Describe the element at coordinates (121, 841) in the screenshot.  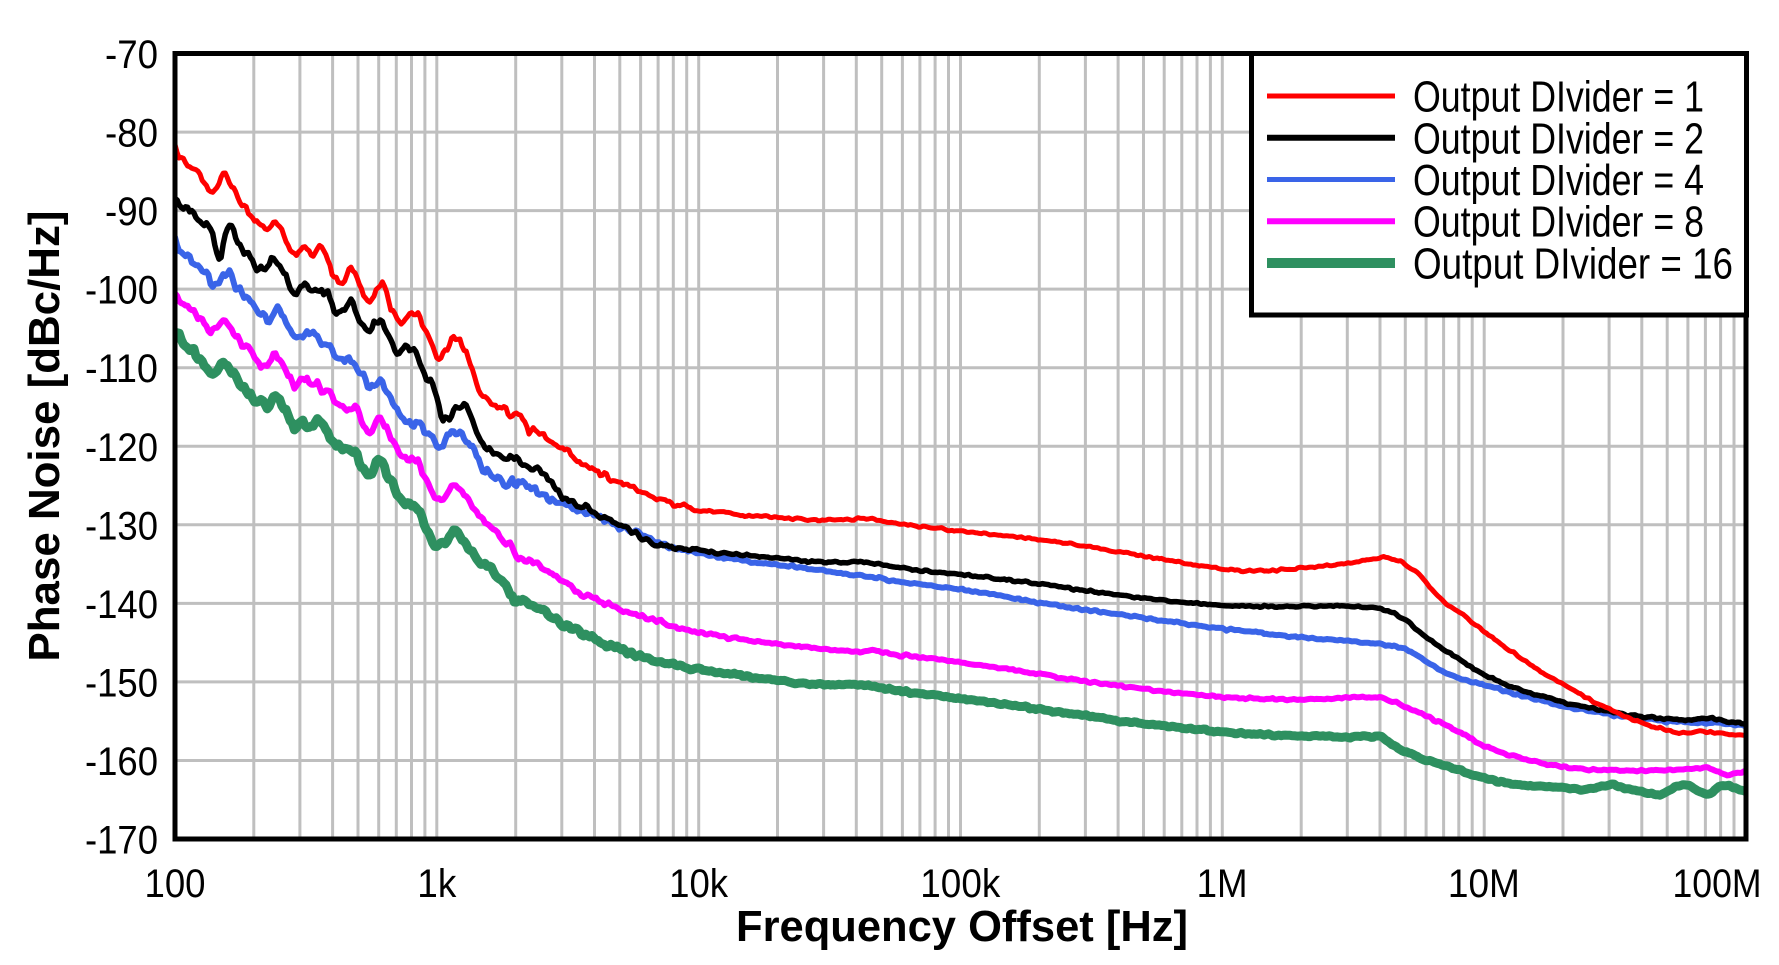
I see `svg-text: -170` at that location.